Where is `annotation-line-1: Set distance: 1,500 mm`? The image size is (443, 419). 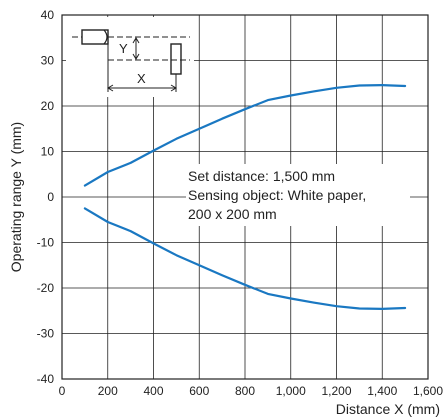 annotation-line-1: Set distance: 1,500 mm is located at coordinates (261, 176).